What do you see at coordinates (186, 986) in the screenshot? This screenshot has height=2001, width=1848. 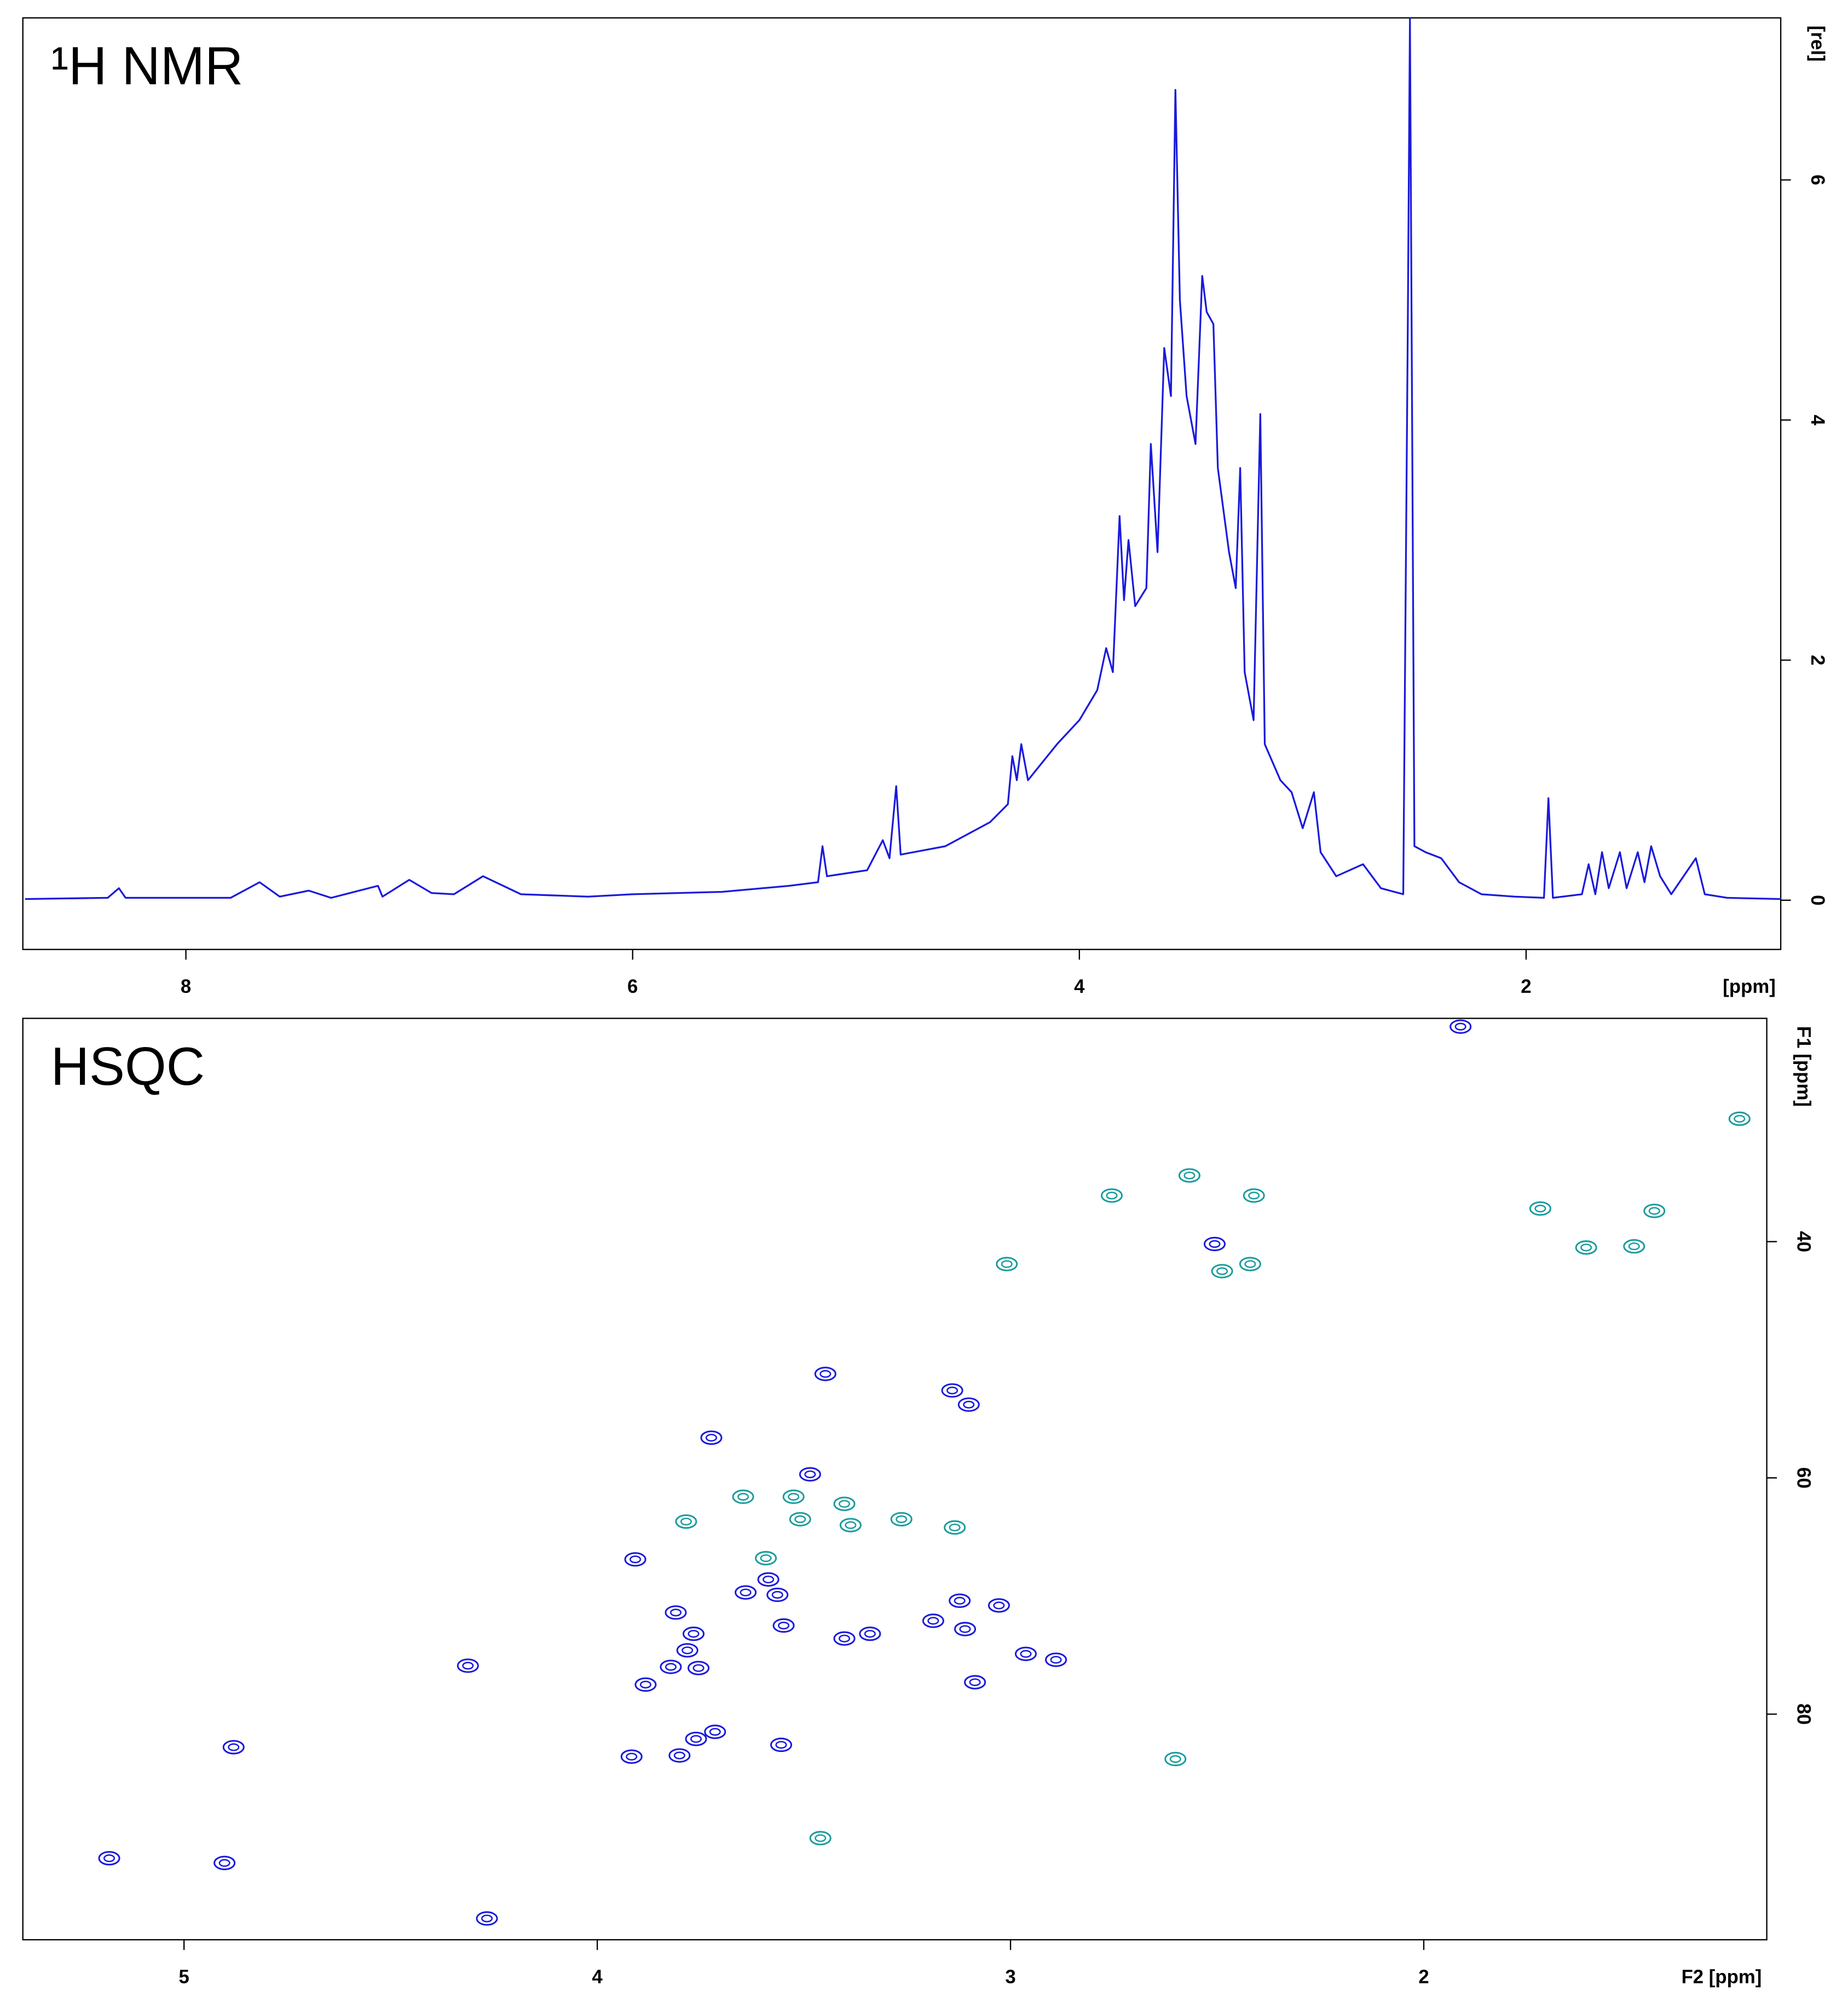 I see `x-tick-label: 8` at bounding box center [186, 986].